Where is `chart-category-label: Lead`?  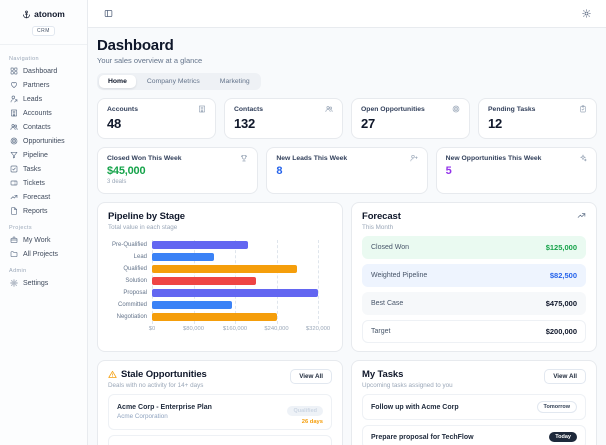 chart-category-label: Lead is located at coordinates (140, 257).